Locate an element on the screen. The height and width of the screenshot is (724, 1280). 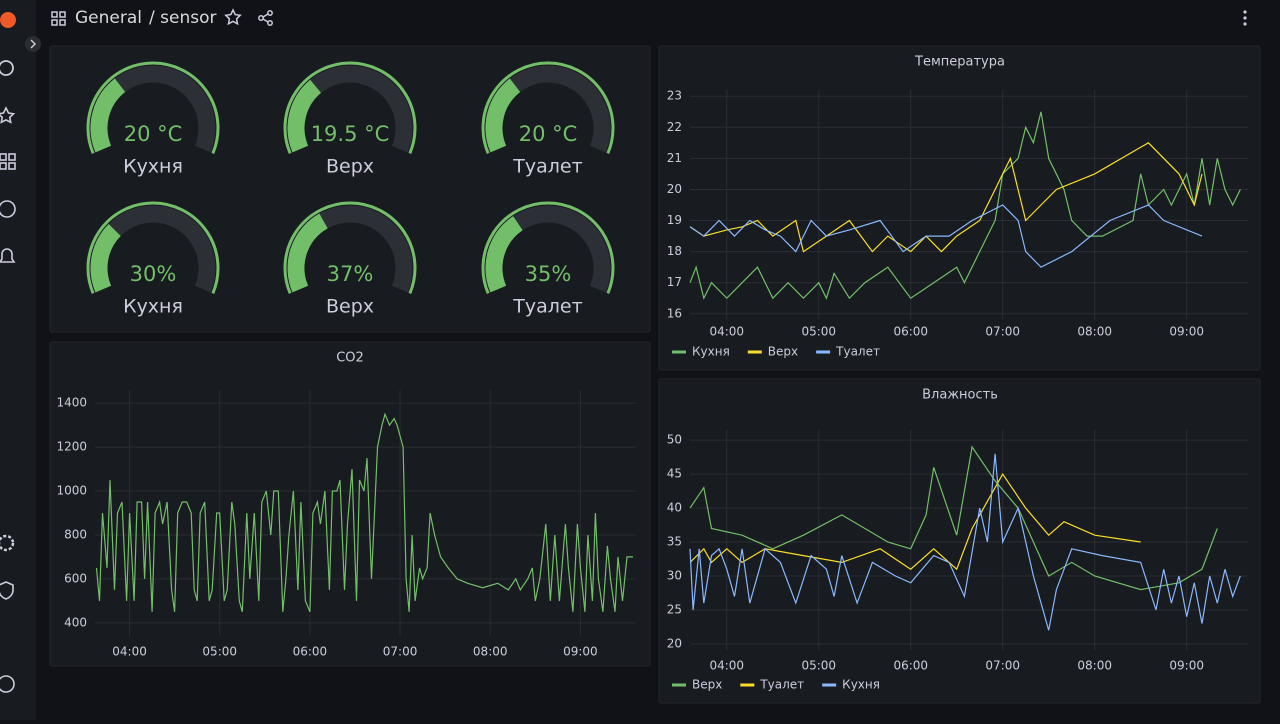
y-tick-label: 21 is located at coordinates (674, 158).